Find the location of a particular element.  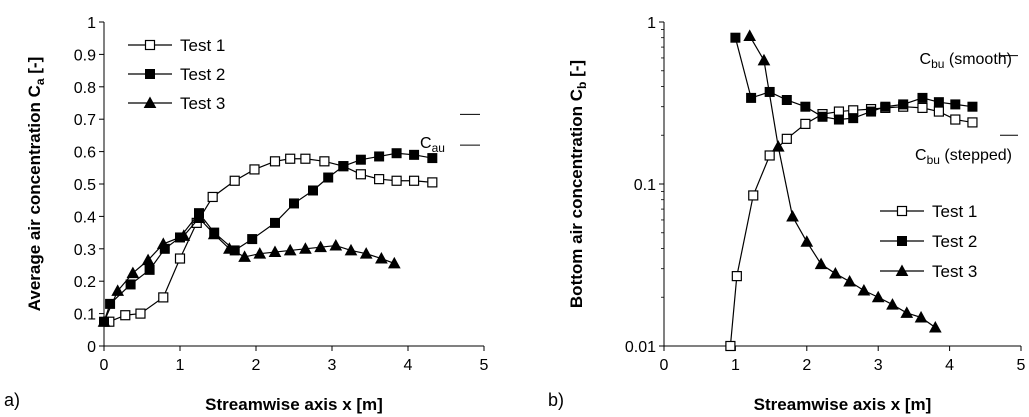

y-tick-label: 0.3 is located at coordinates (85, 250).